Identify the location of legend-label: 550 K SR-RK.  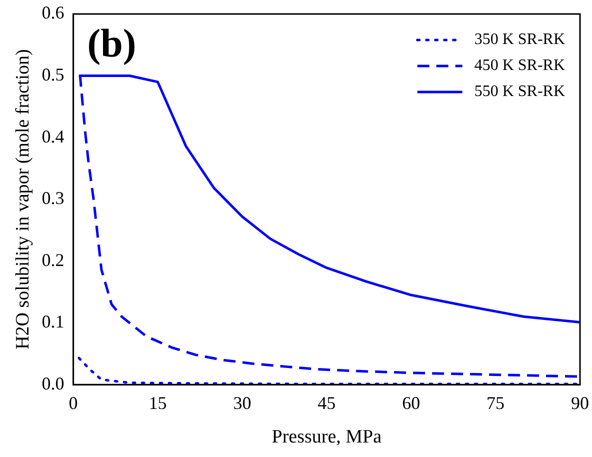
(520, 91).